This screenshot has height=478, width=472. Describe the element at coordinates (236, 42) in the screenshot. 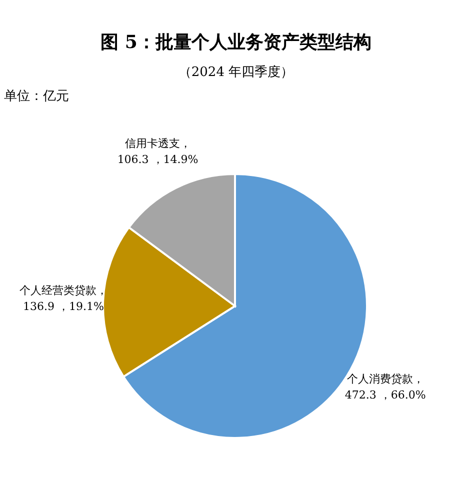

I see `title: 图 5：批量个人业务资产类型结构` at that location.